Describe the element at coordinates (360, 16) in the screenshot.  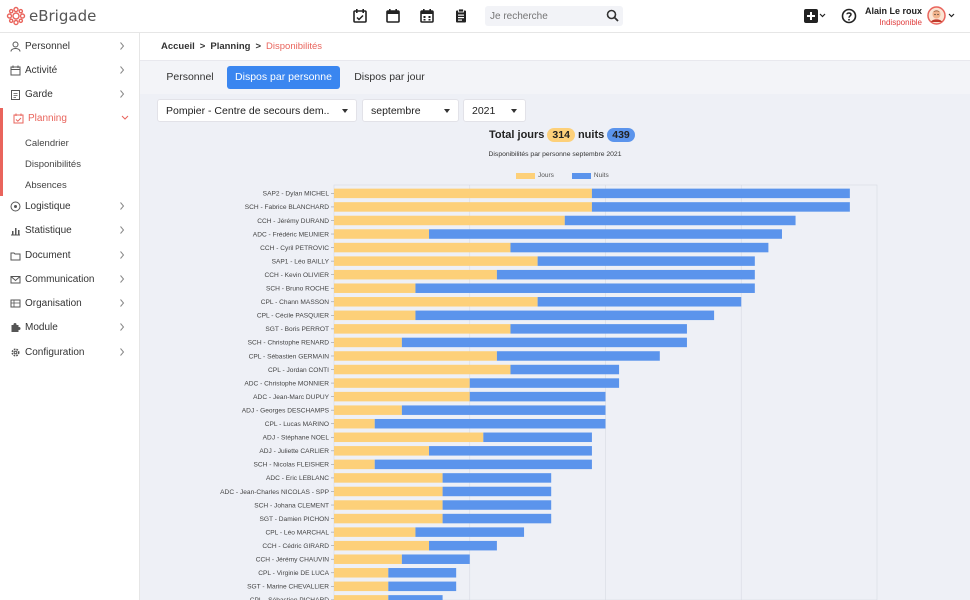
I see `calendar-check-icon` at that location.